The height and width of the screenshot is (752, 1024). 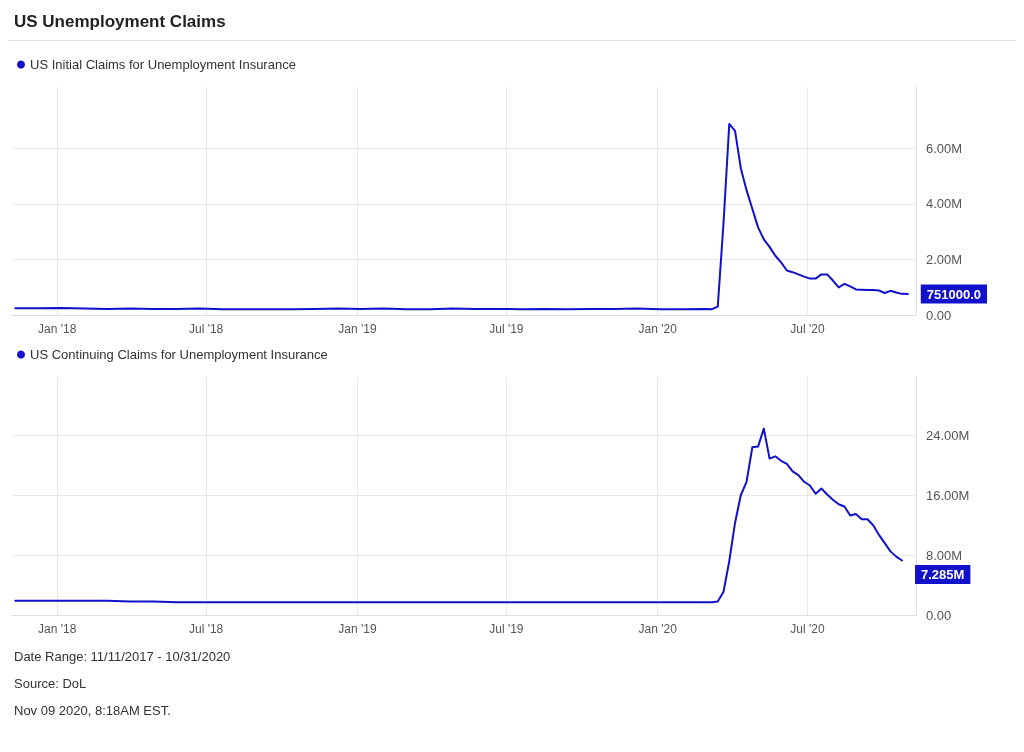 What do you see at coordinates (944, 555) in the screenshot?
I see `y-tick-label: 8.00M` at bounding box center [944, 555].